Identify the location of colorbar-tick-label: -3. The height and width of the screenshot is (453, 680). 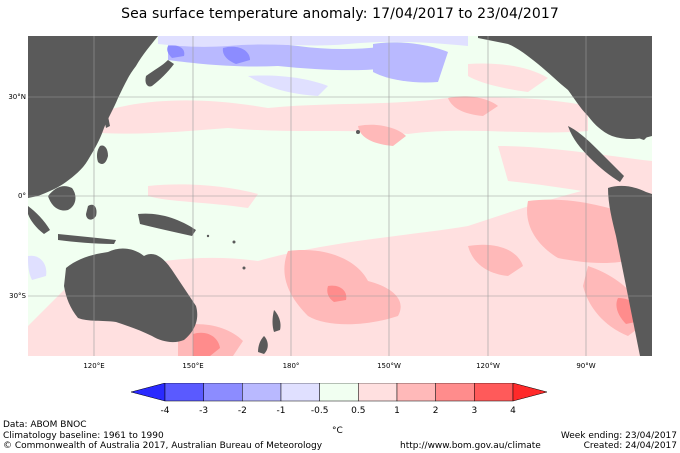
(203, 411).